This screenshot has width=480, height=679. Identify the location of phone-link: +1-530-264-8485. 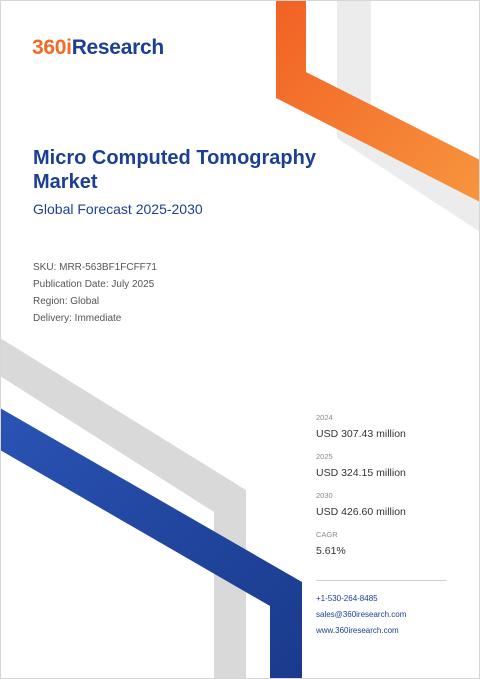
(347, 598).